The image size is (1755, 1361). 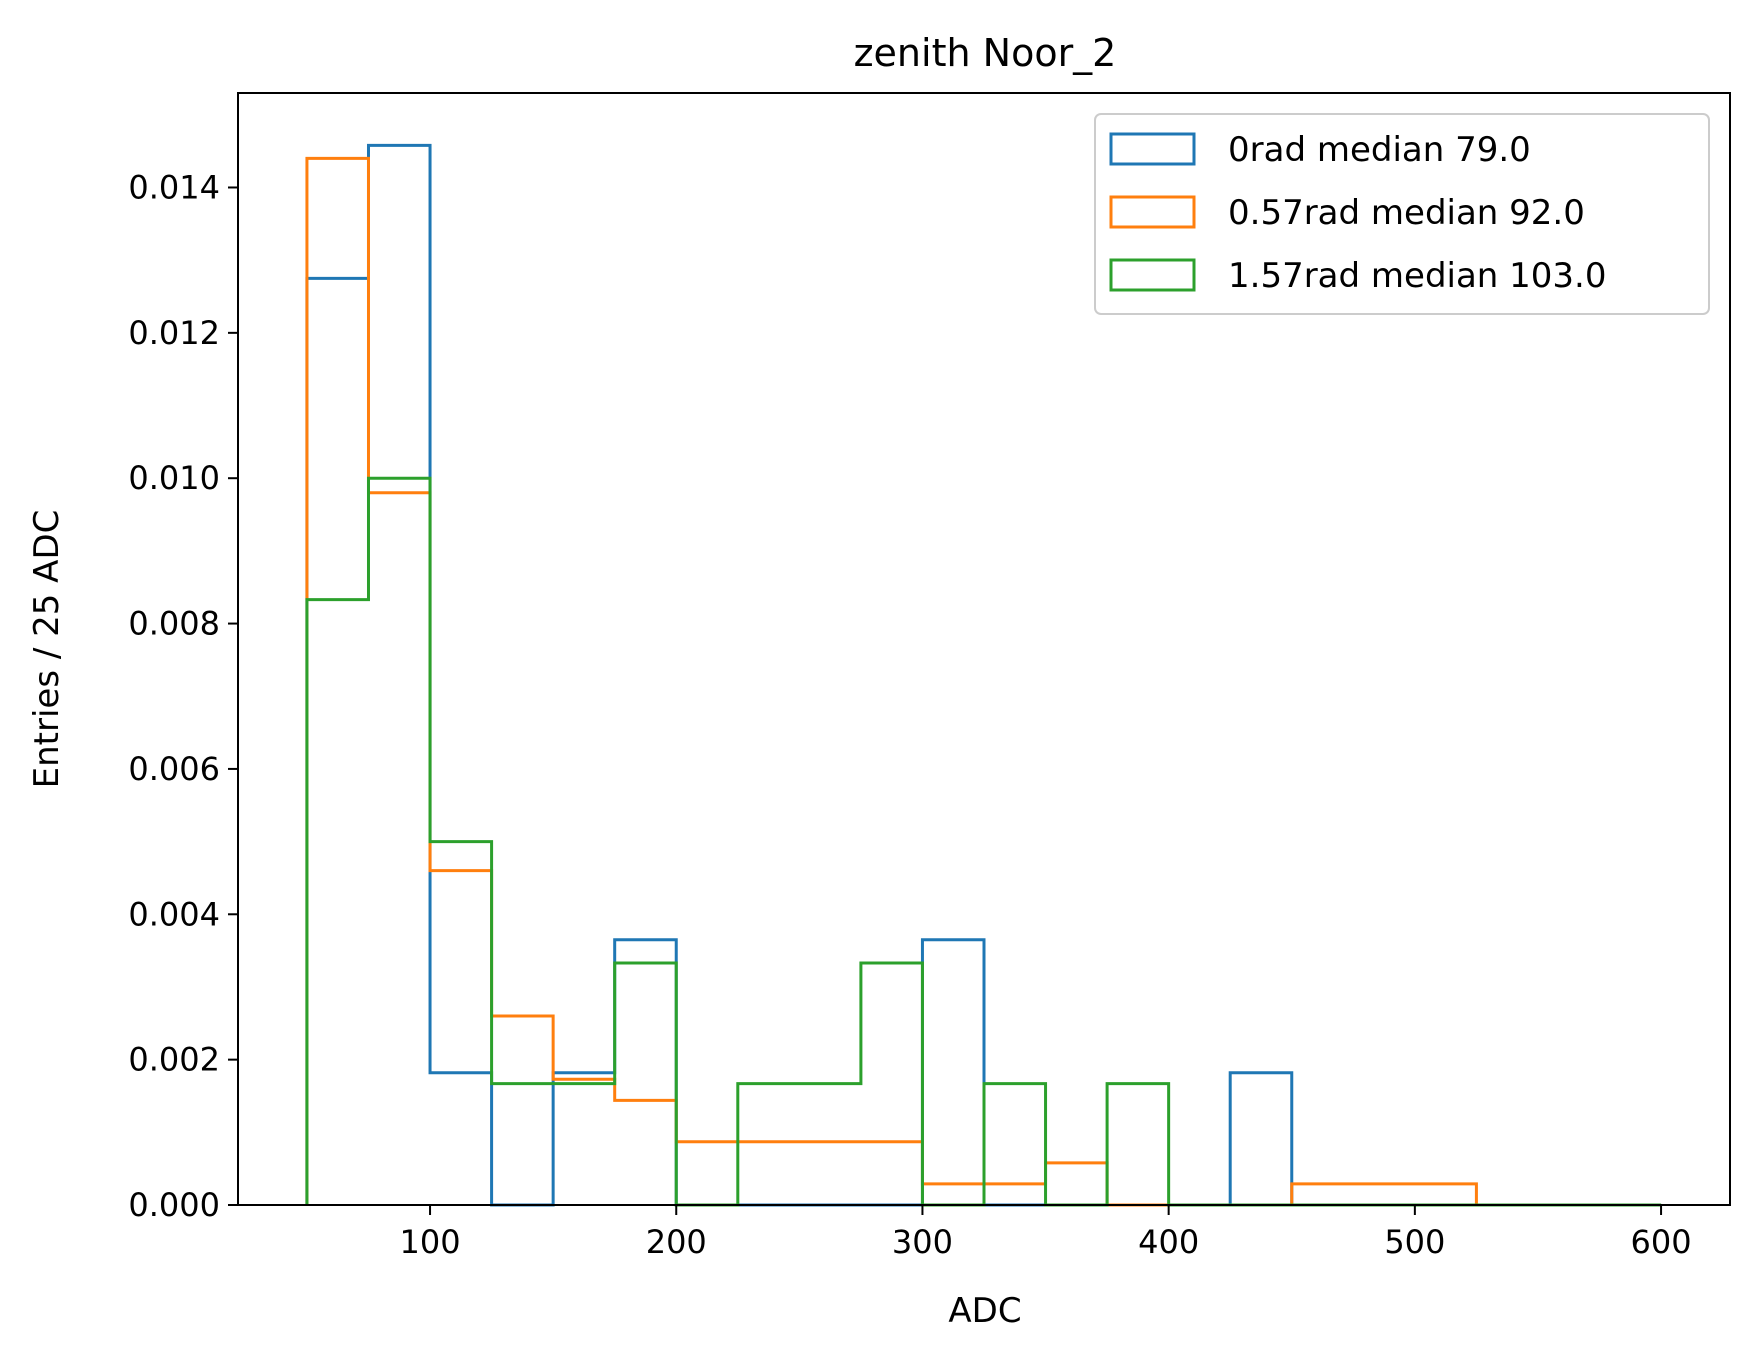 I want to click on y-tick-label: 0.014, so click(x=174, y=187).